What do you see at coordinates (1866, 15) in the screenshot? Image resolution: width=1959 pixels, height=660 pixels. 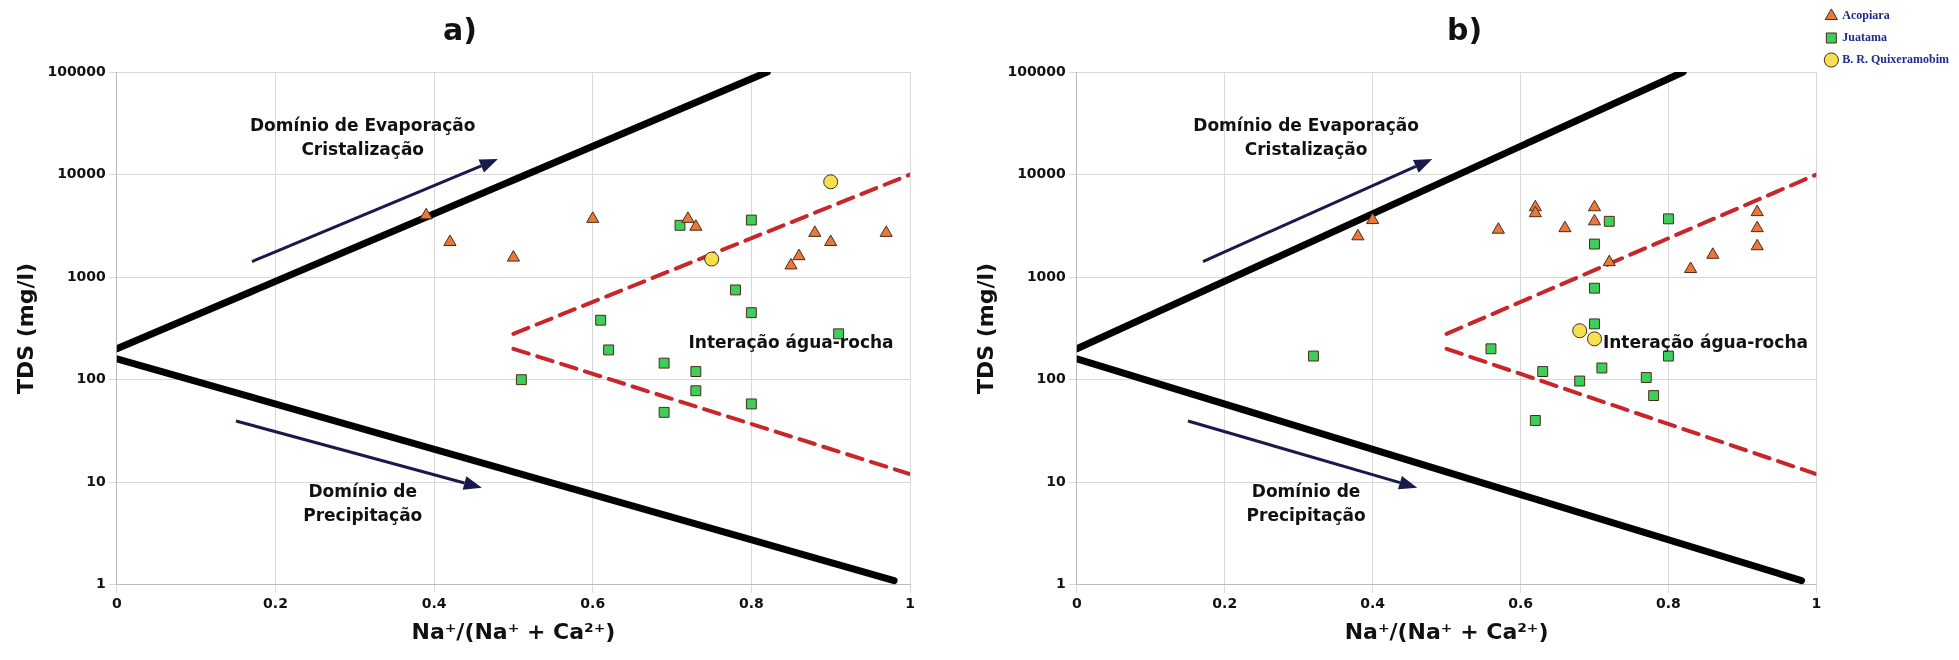 I see `legend-label: Acopiara` at bounding box center [1866, 15].